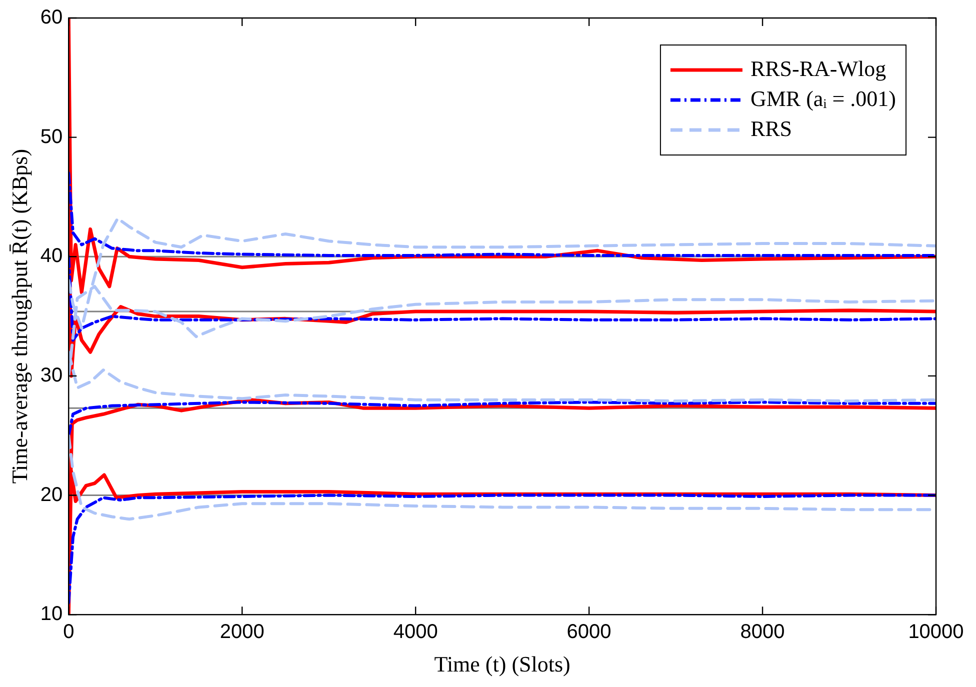  Describe the element at coordinates (68, 632) in the screenshot. I see `x-tick-label: 0` at that location.